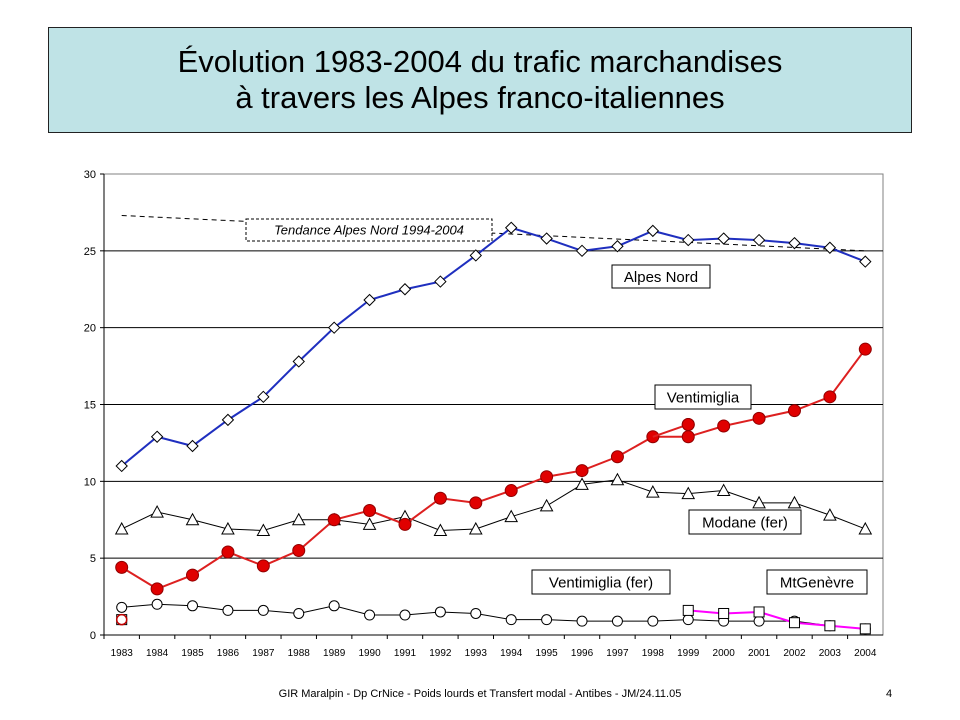 The image size is (960, 720). I want to click on x-tick-label: 2000, so click(724, 653).